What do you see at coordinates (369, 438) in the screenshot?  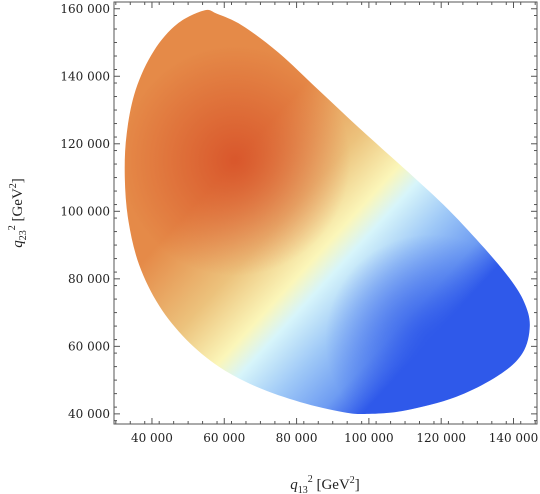 I see `x-tick-label: 100 000` at bounding box center [369, 438].